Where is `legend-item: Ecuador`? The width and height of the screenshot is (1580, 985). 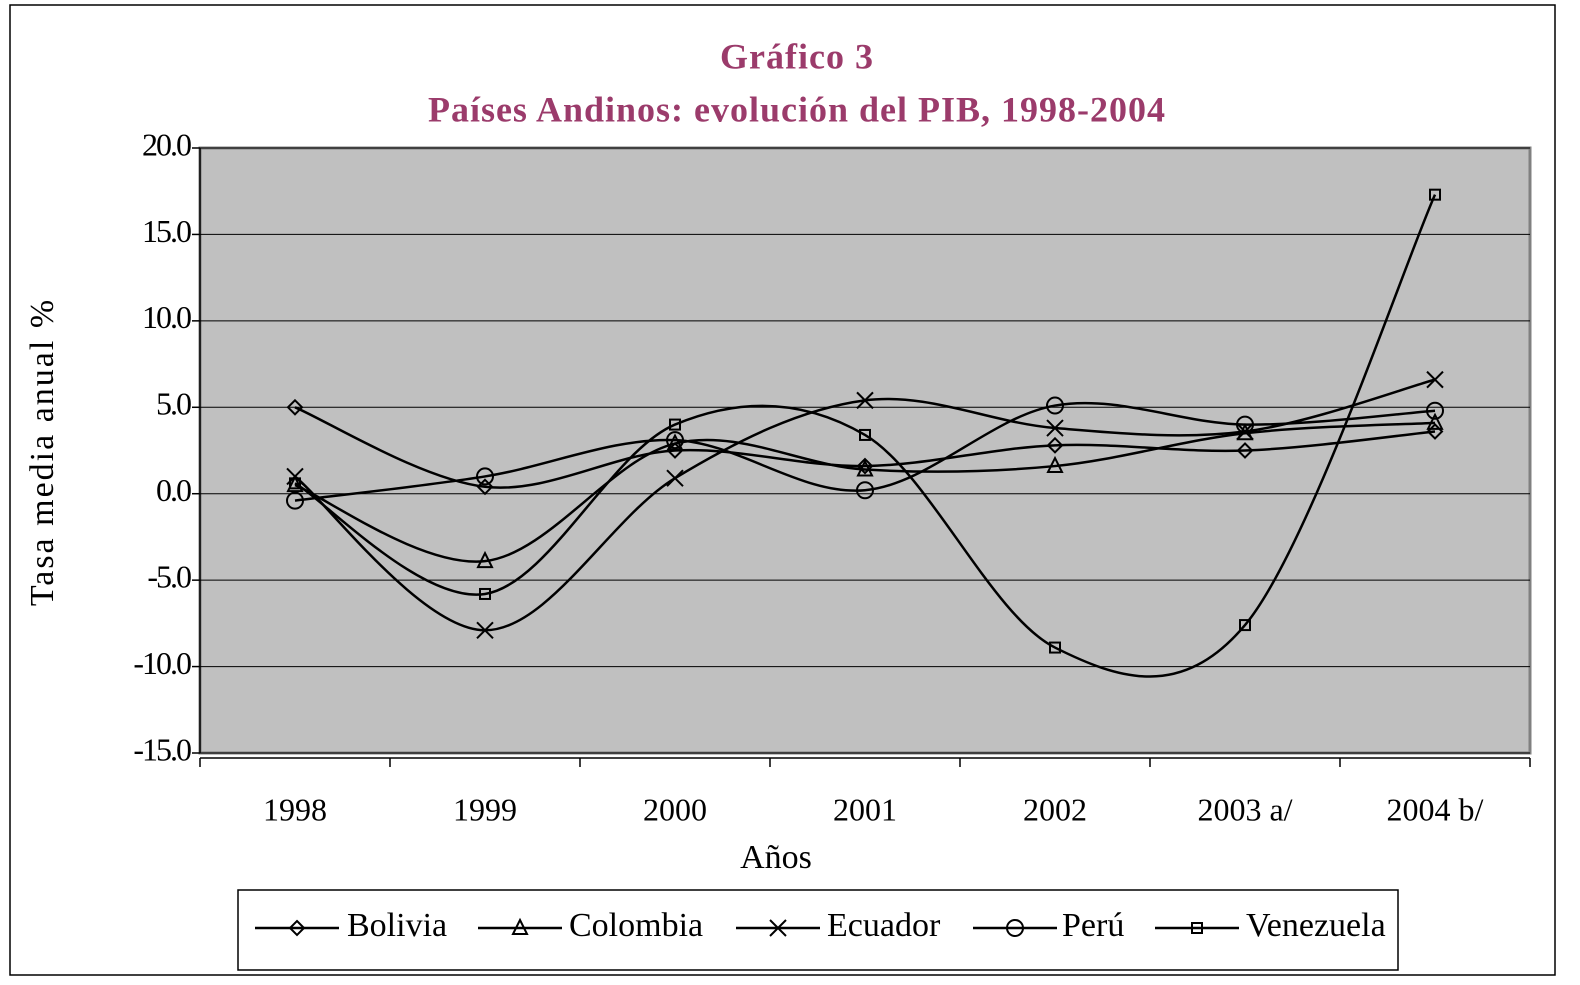 legend-item: Ecuador is located at coordinates (838, 925).